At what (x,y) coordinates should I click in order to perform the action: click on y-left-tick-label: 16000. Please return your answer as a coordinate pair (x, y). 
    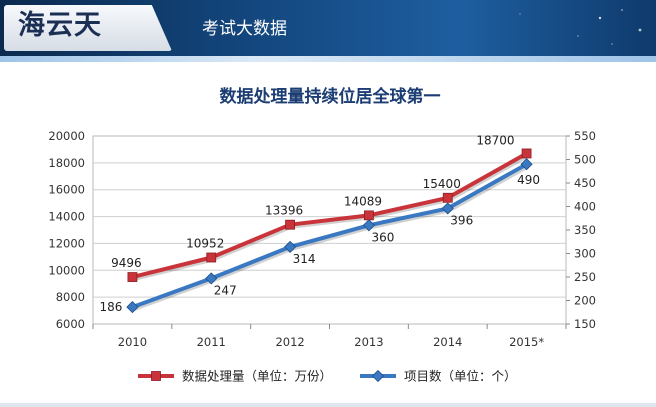
    Looking at the image, I should click on (66, 190).